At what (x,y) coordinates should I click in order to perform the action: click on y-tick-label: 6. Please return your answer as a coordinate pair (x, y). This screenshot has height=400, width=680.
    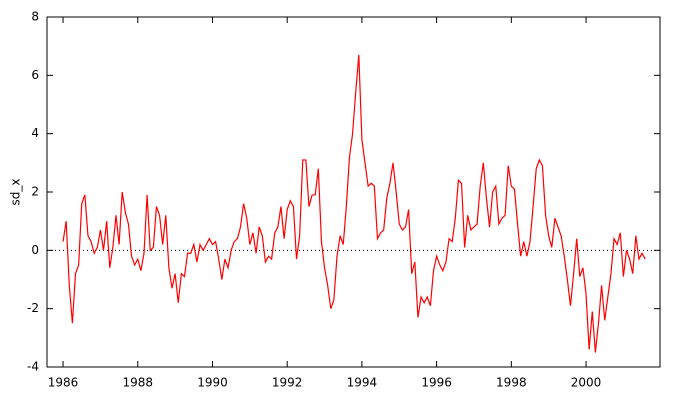
    Looking at the image, I should click on (35, 75).